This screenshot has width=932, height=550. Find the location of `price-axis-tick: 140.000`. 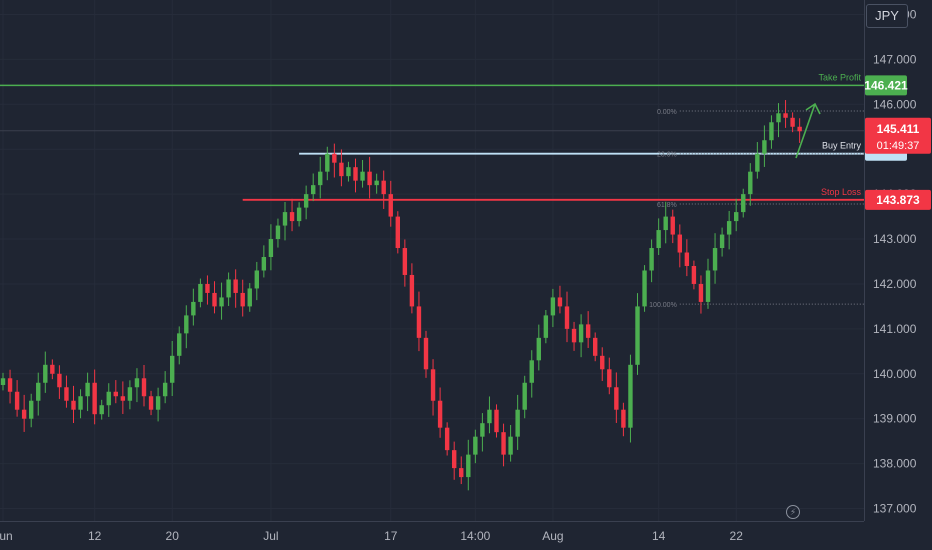

price-axis-tick: 140.000 is located at coordinates (895, 374).